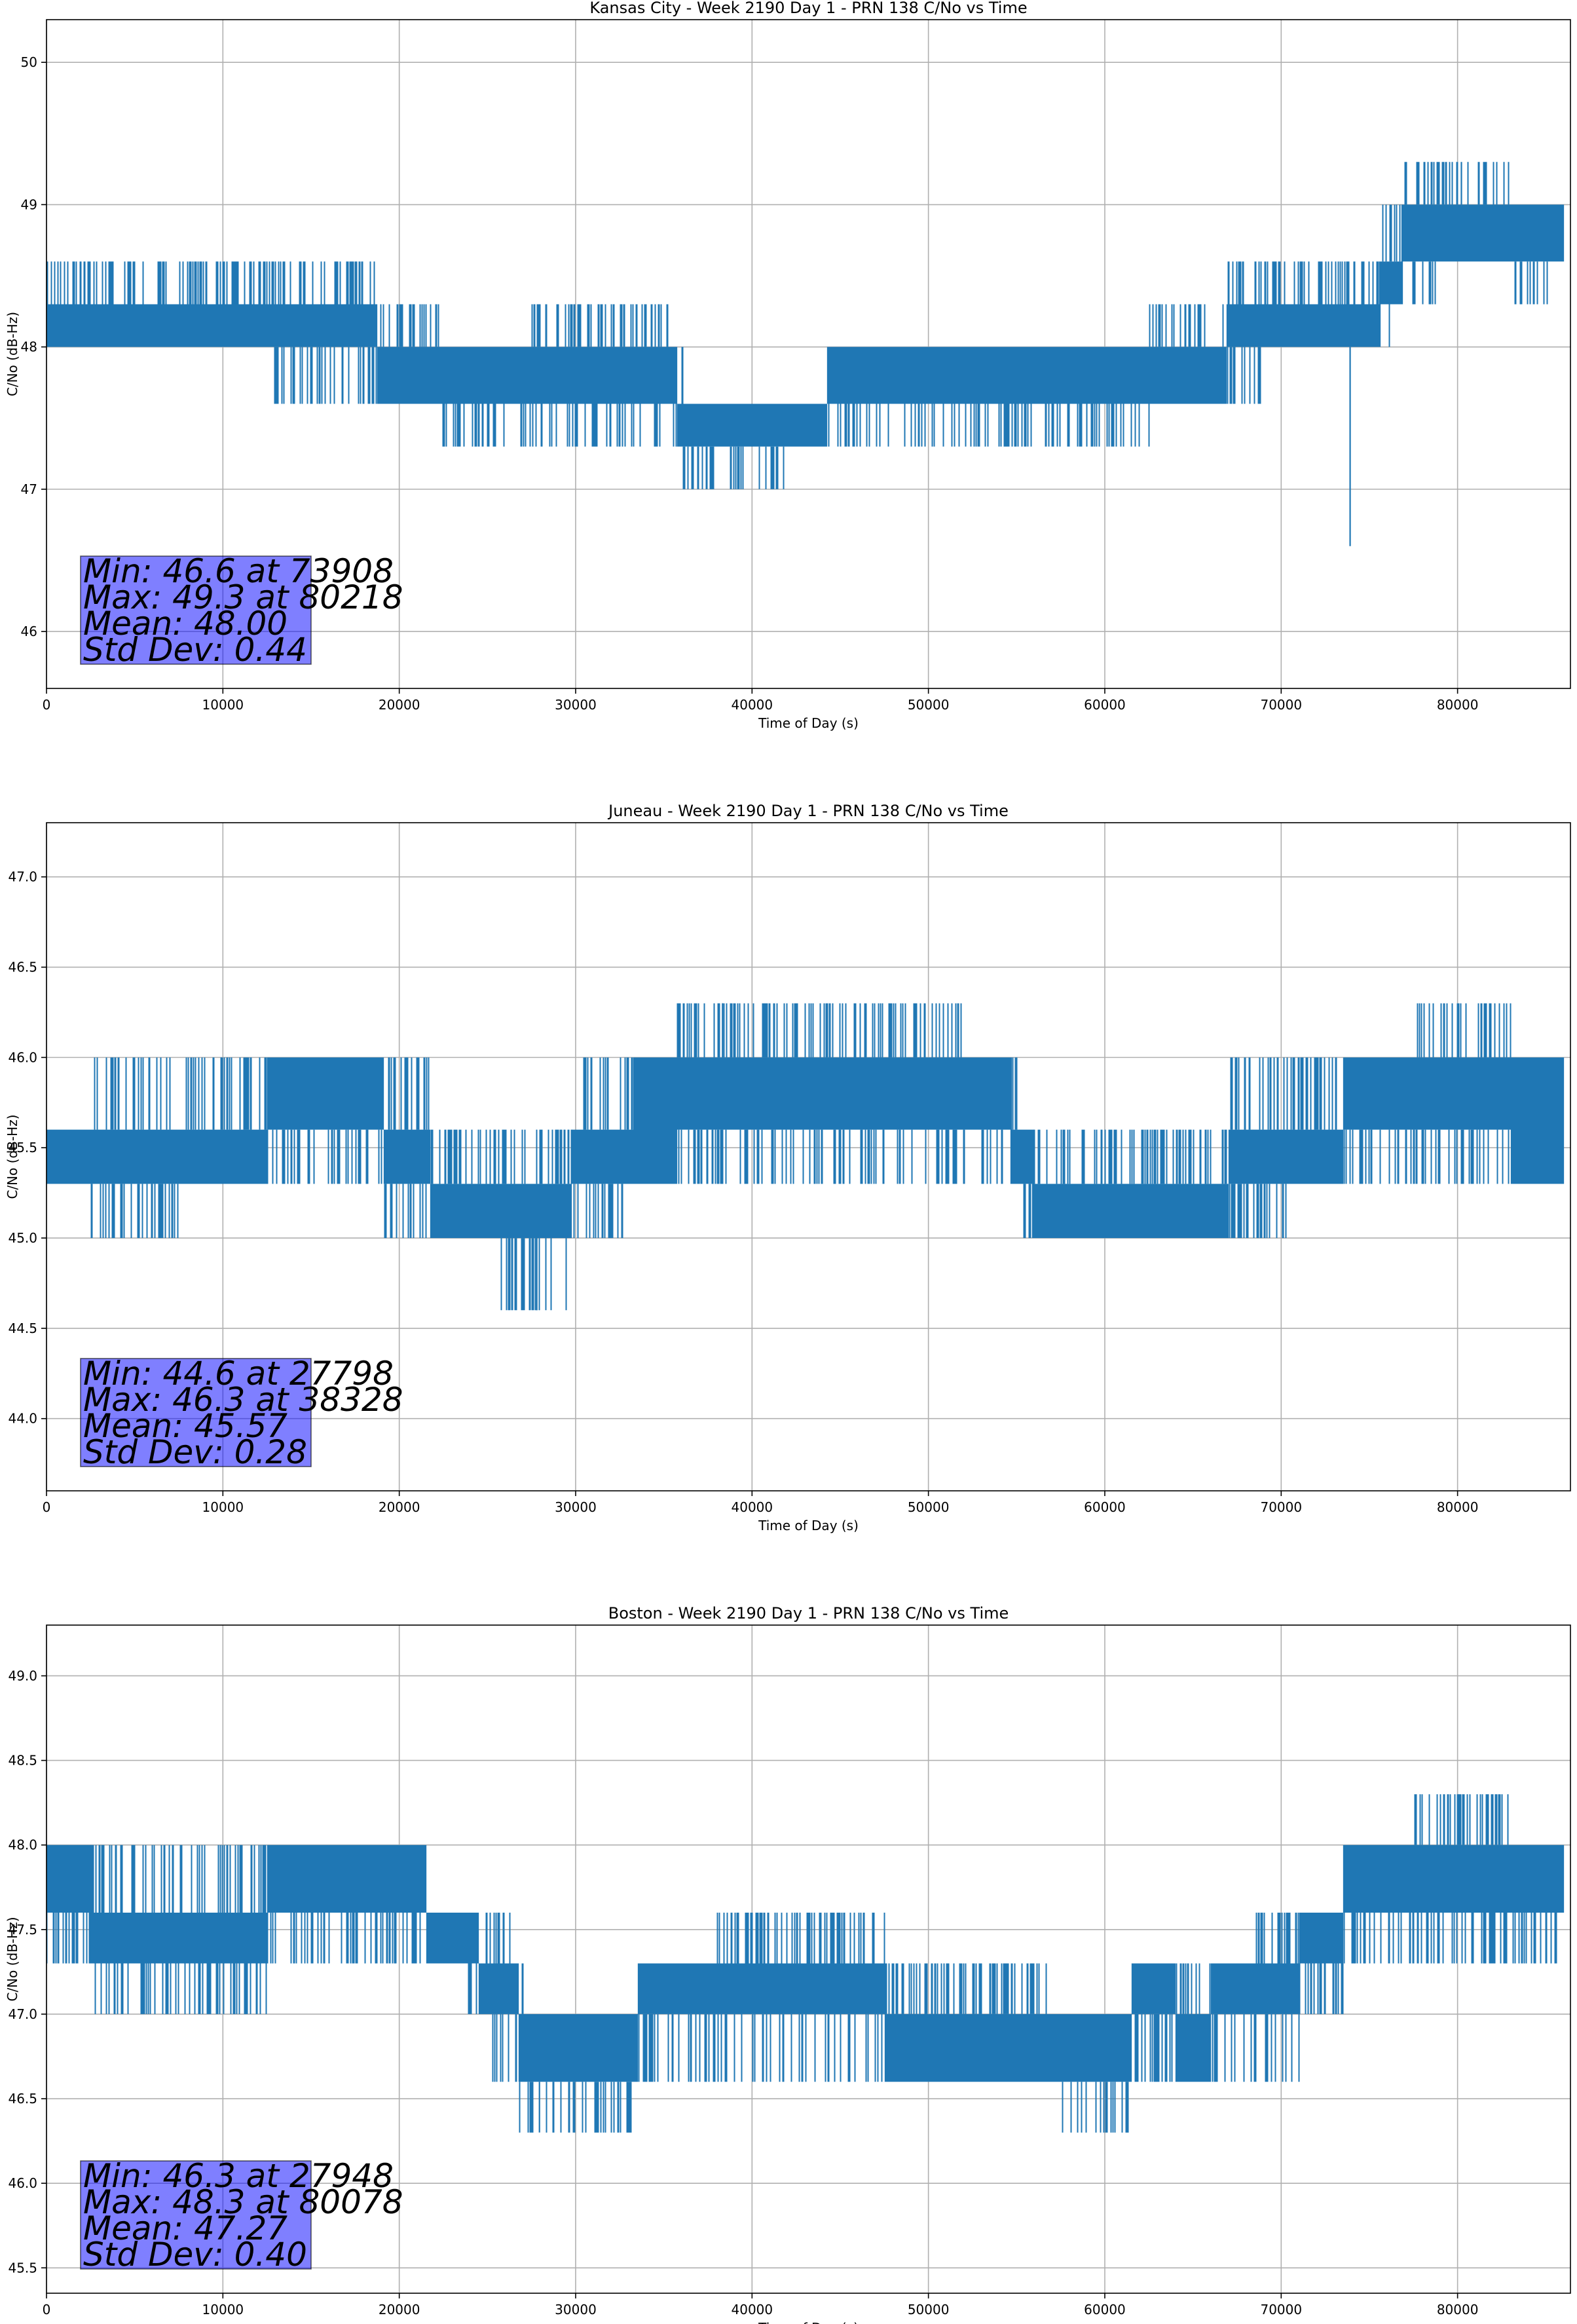 This screenshot has width=1577, height=2324. Describe the element at coordinates (238, 571) in the screenshot. I see `stats-min: Min: 46.6 at 73908` at that location.